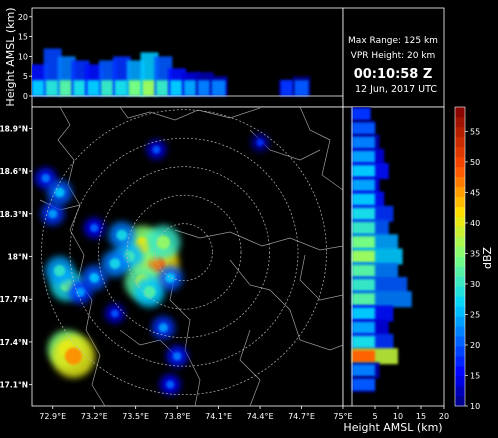  Describe the element at coordinates (475, 284) in the screenshot. I see `colorbar-tick-label-4: 30` at that location.